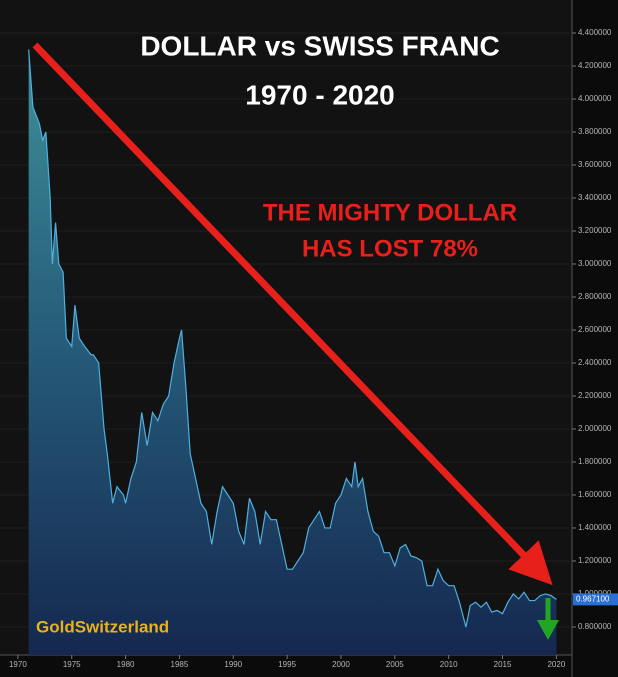 The height and width of the screenshot is (677, 618). What do you see at coordinates (503, 664) in the screenshot?
I see `x-tick-label: 2015` at bounding box center [503, 664].